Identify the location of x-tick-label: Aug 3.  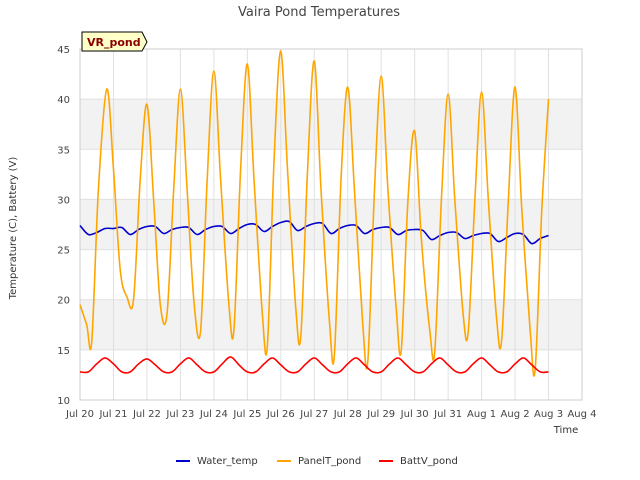
(548, 414).